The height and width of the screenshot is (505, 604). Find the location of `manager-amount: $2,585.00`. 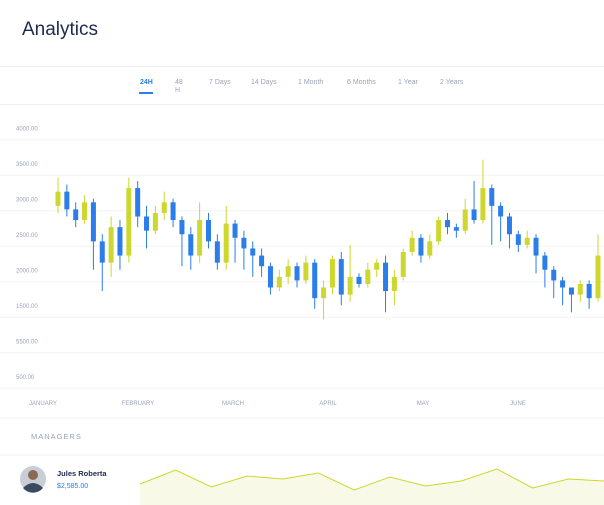

manager-amount: $2,585.00 is located at coordinates (72, 486).